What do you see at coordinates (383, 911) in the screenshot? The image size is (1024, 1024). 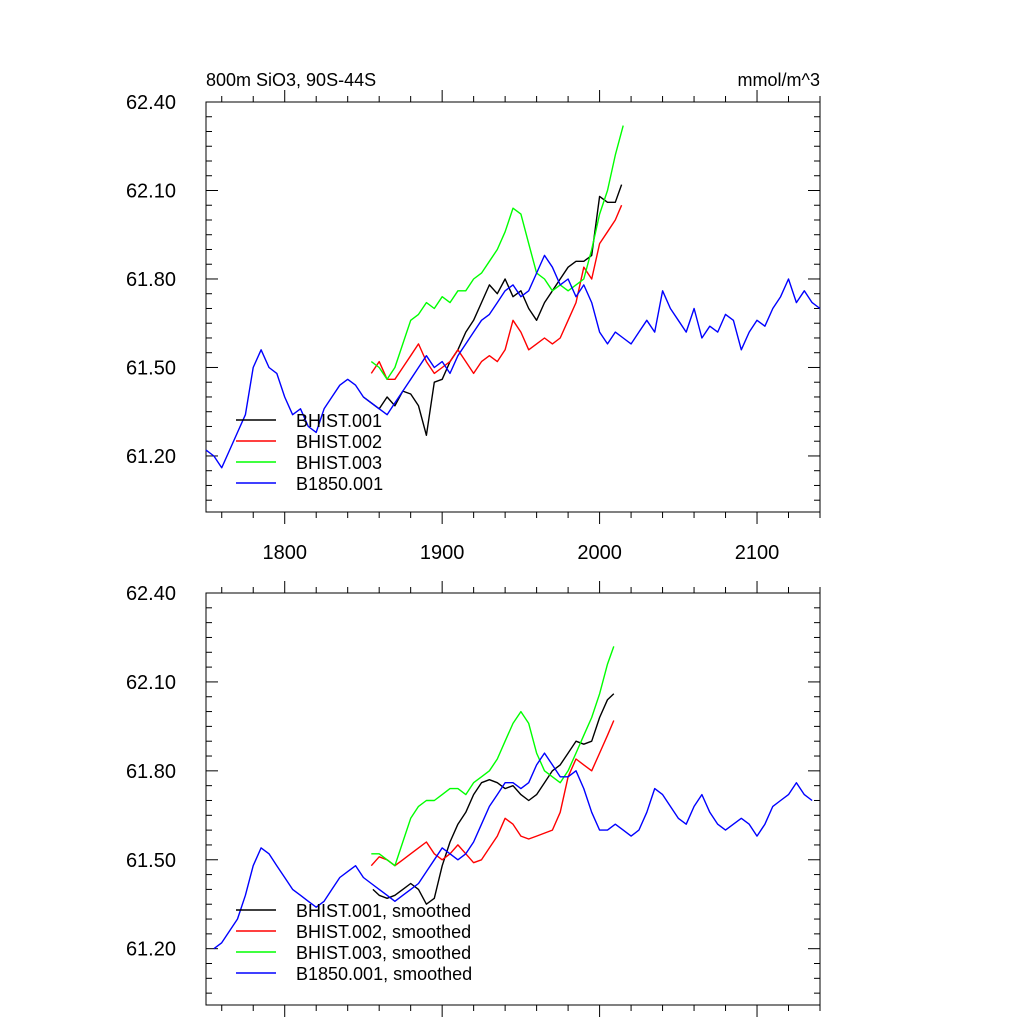 I see `legend-label-bhist-001-smoothed: BHIST.001, smoothed` at bounding box center [383, 911].